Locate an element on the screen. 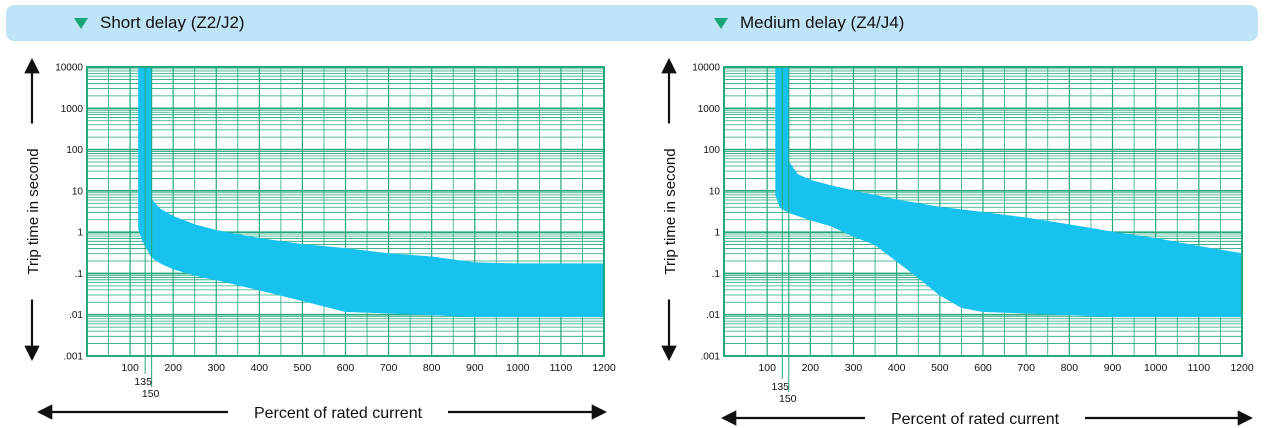 Image resolution: width=1264 pixels, height=428 pixels. header-item-medium-delay: Medium delay (Z4/J4) is located at coordinates (809, 23).